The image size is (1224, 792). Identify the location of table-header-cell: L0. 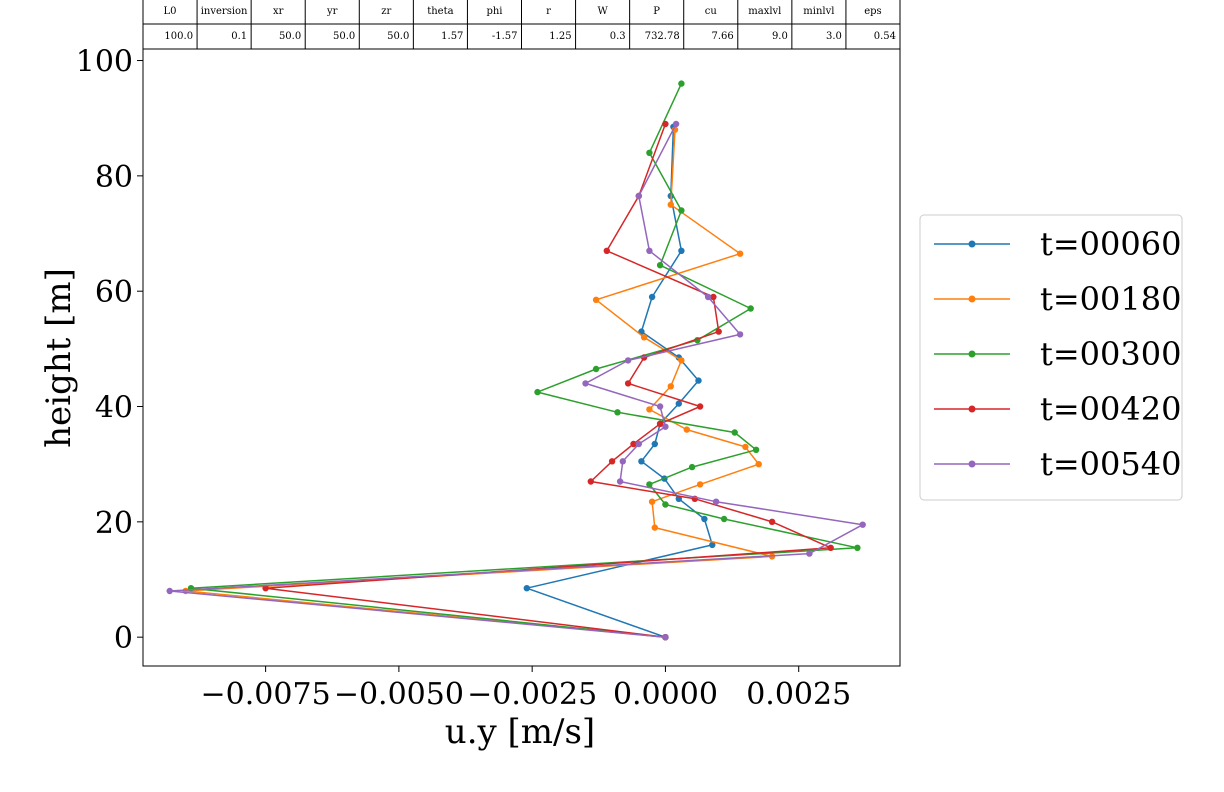
(170, 11).